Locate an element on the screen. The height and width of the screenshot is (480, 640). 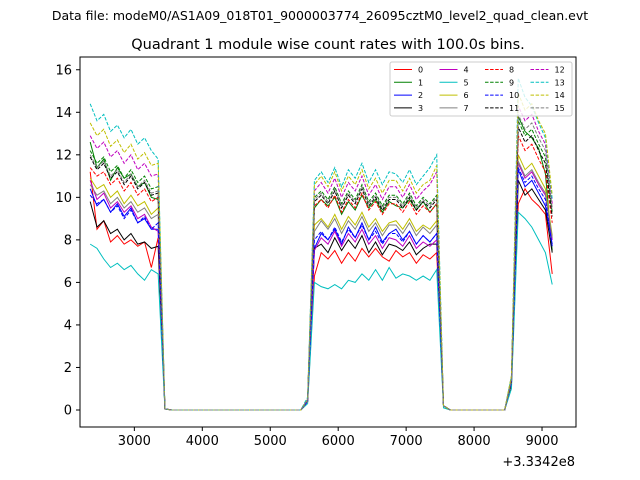
legend-label-0: 0 is located at coordinates (420, 70).